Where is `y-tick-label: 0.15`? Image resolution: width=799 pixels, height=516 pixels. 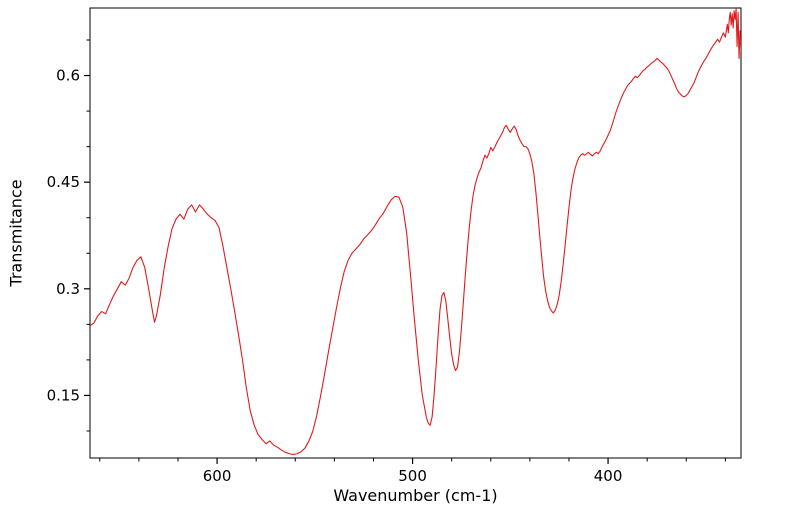 y-tick-label: 0.15 is located at coordinates (63, 395).